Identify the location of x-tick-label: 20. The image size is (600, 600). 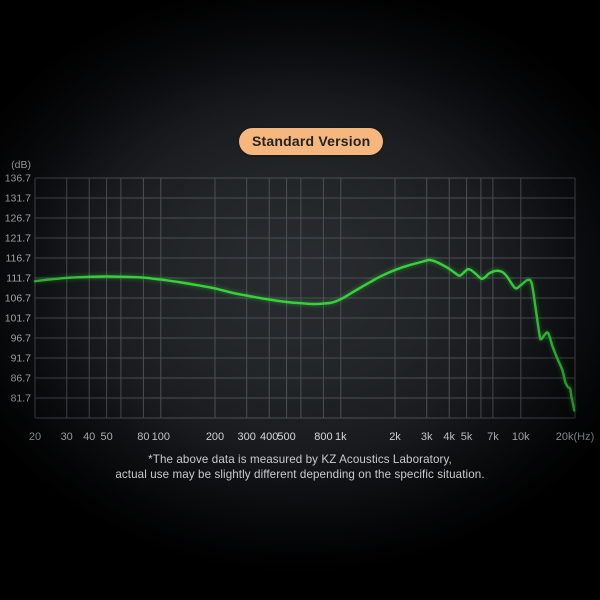
(35, 437).